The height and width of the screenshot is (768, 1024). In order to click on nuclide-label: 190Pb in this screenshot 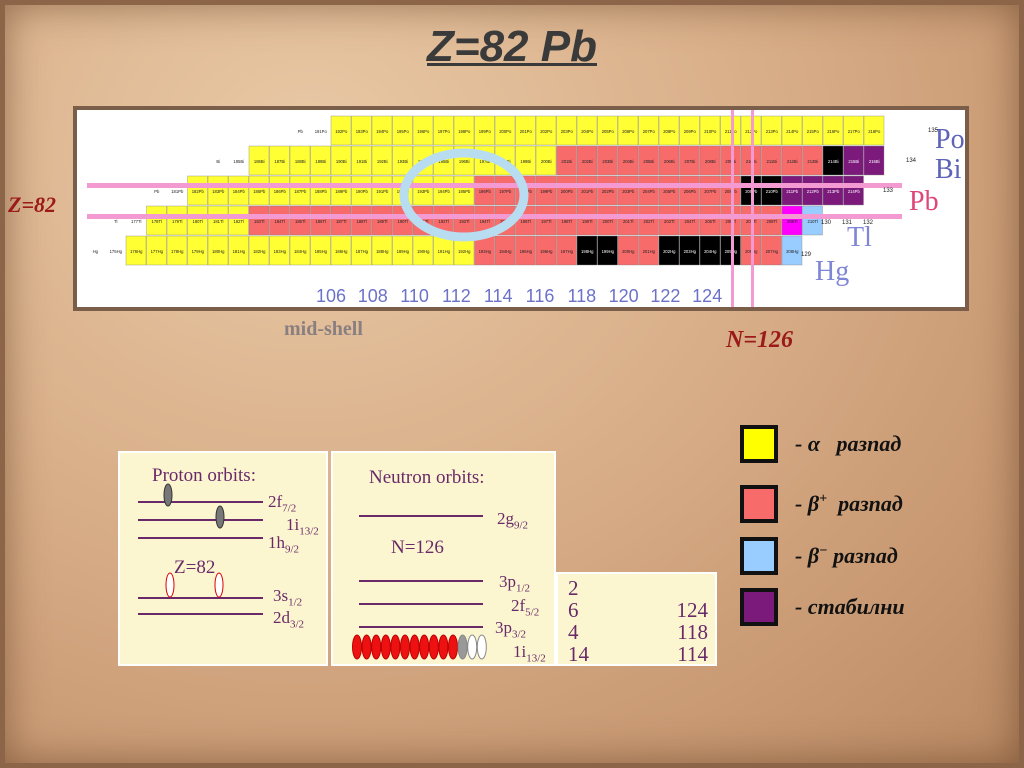, I will do `click(362, 191)`.